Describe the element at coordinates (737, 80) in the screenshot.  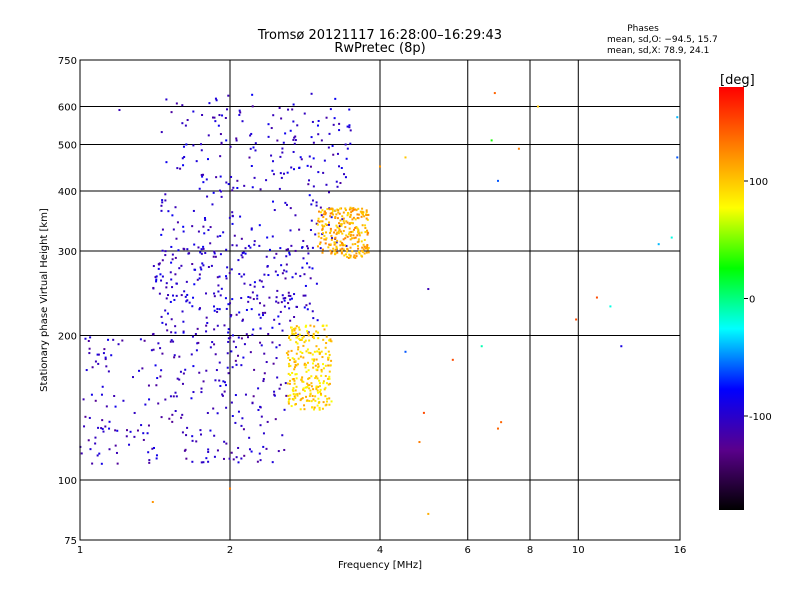
I see `colorbar-label: [deg]` at that location.